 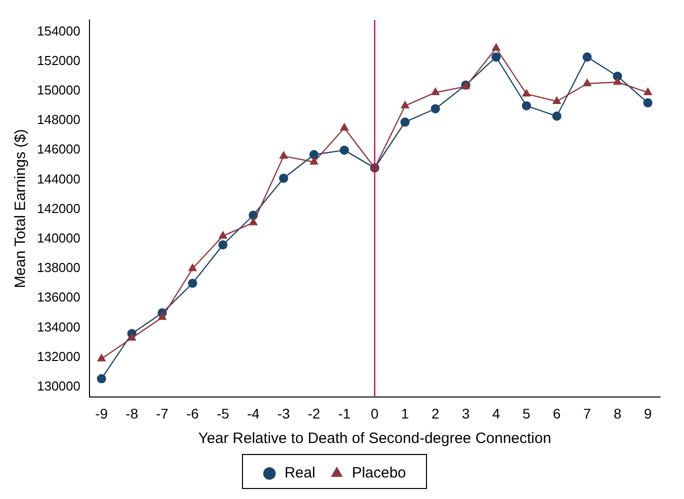 I want to click on x-tick-label: 7, so click(x=587, y=413).